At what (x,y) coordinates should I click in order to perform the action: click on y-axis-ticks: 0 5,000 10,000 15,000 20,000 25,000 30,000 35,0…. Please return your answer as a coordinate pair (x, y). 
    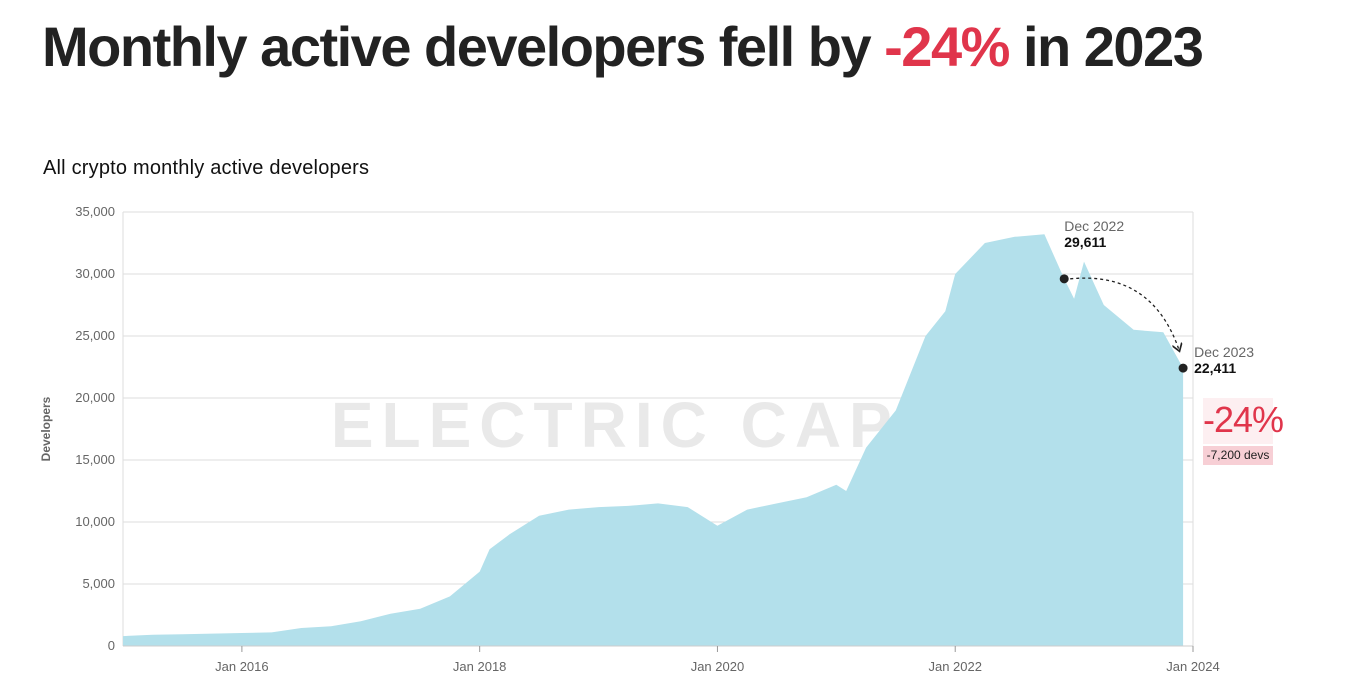
    Looking at the image, I should click on (95, 428).